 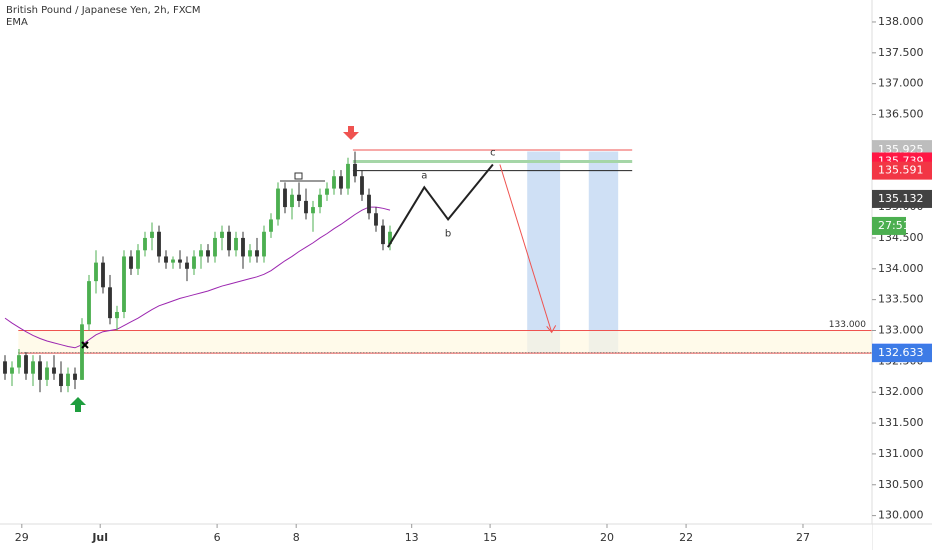 I want to click on x-tick-label: 29, so click(x=22, y=537).